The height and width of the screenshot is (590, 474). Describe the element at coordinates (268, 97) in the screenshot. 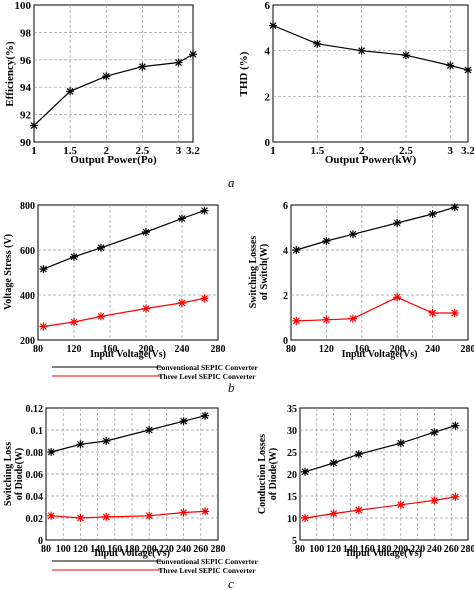

I see `y-tick-label: 2` at that location.